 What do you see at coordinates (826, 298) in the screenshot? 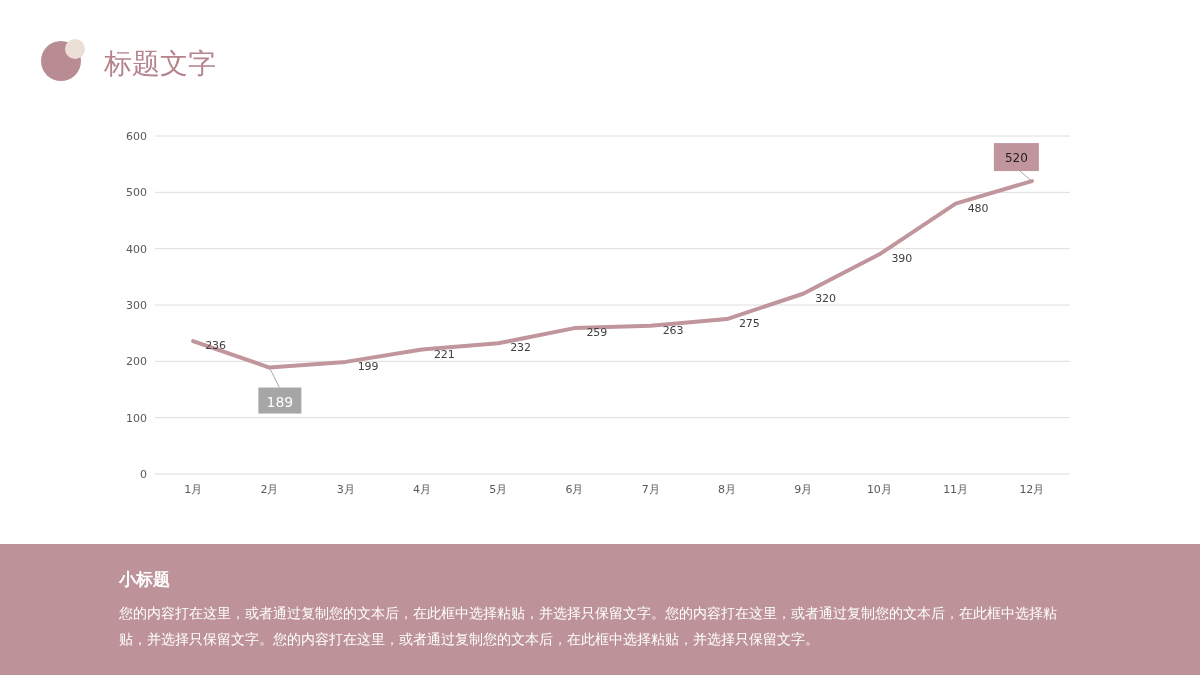
I see `data-label: 320` at bounding box center [826, 298].